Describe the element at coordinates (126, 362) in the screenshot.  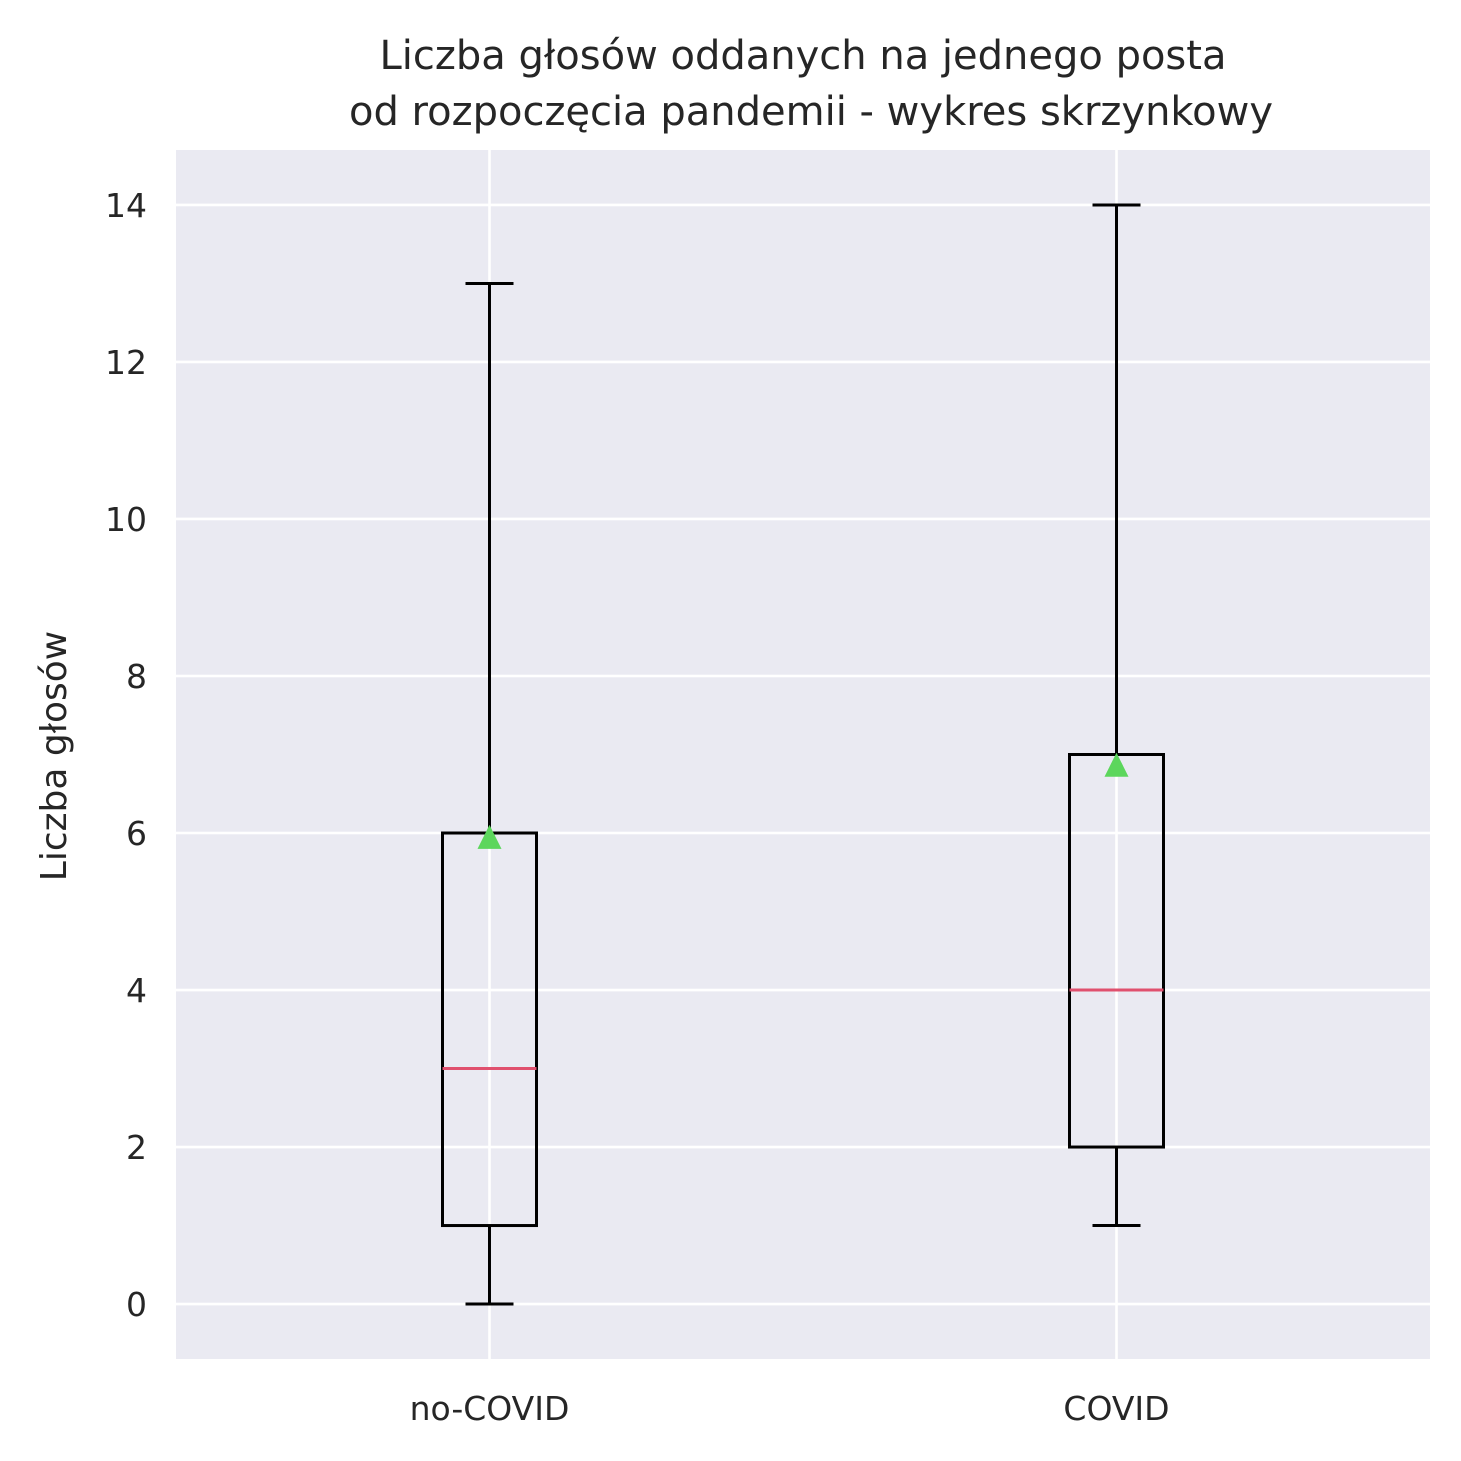
I see `y-tick-label-12: 12` at that location.